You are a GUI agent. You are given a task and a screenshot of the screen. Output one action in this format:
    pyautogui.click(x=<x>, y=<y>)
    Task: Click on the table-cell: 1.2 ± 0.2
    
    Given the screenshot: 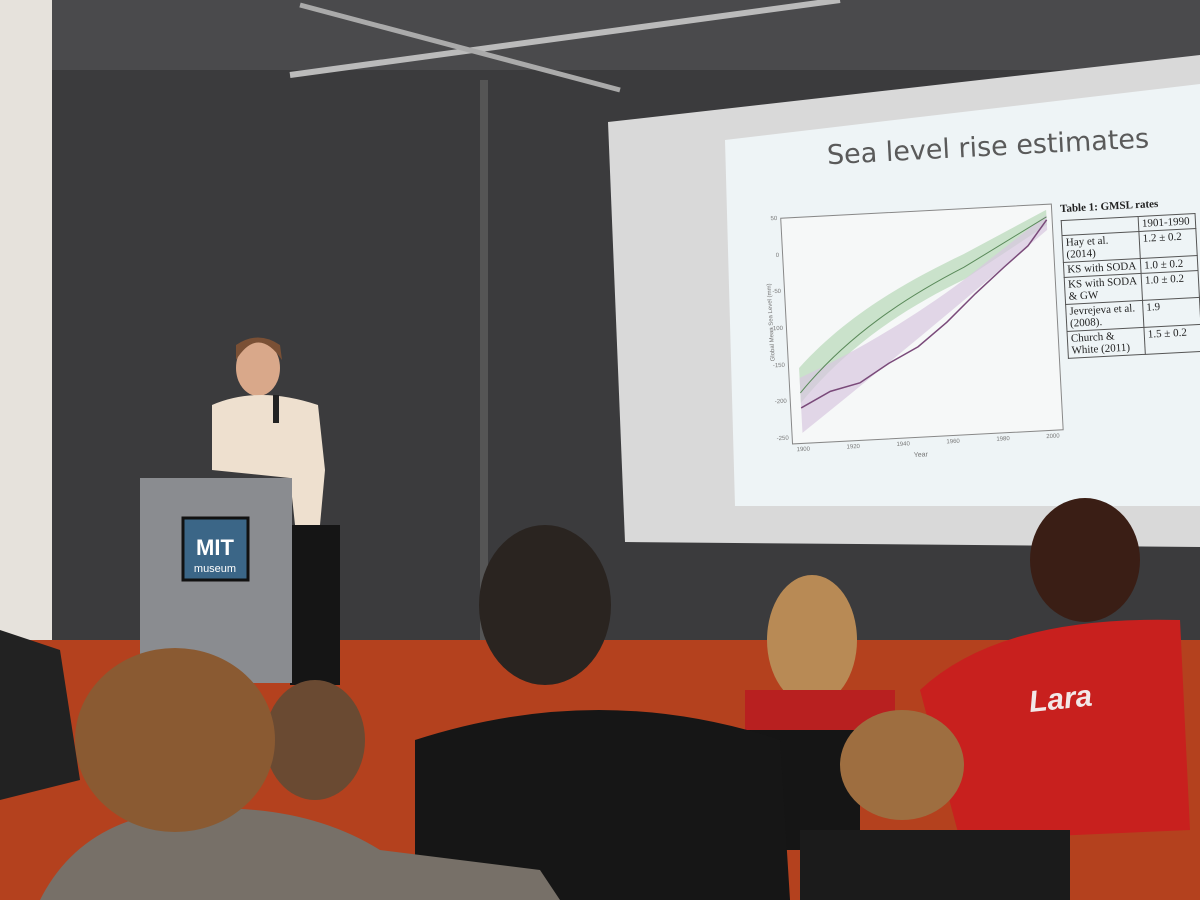 What is the action you would take?
    pyautogui.click(x=1168, y=243)
    